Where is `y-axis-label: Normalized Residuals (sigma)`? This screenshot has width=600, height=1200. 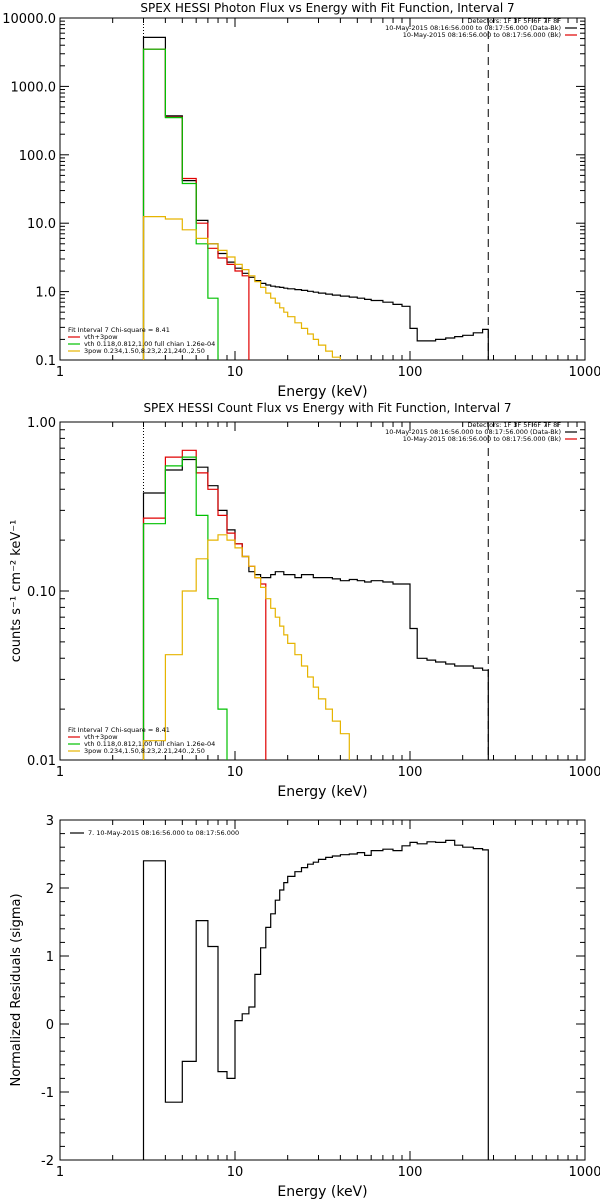
y-axis-label: Normalized Residuals (sigma) is located at coordinates (16, 989).